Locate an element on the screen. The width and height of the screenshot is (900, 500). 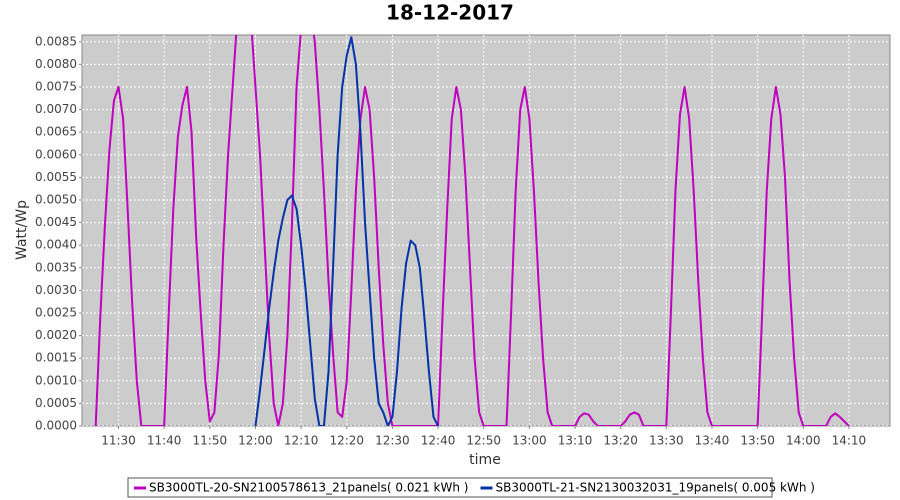
x-tick-label: 13:50 is located at coordinates (757, 441).